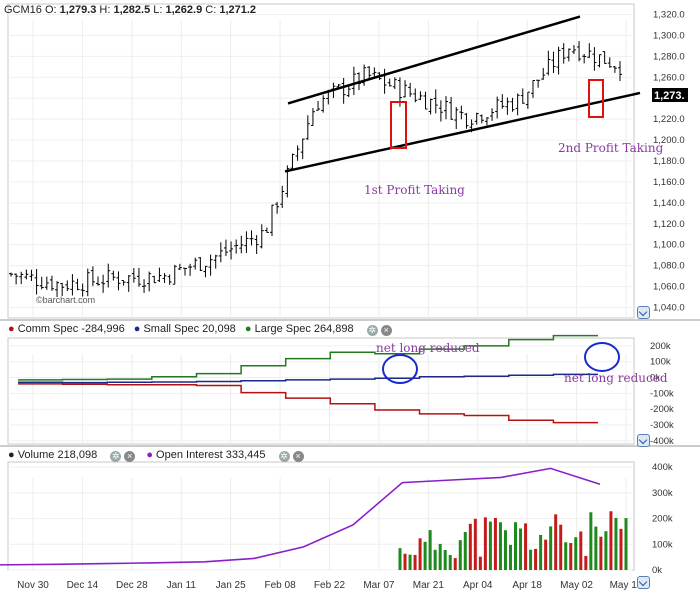 The height and width of the screenshot is (596, 700). I want to click on close-value: 1,271.2, so click(238, 10).